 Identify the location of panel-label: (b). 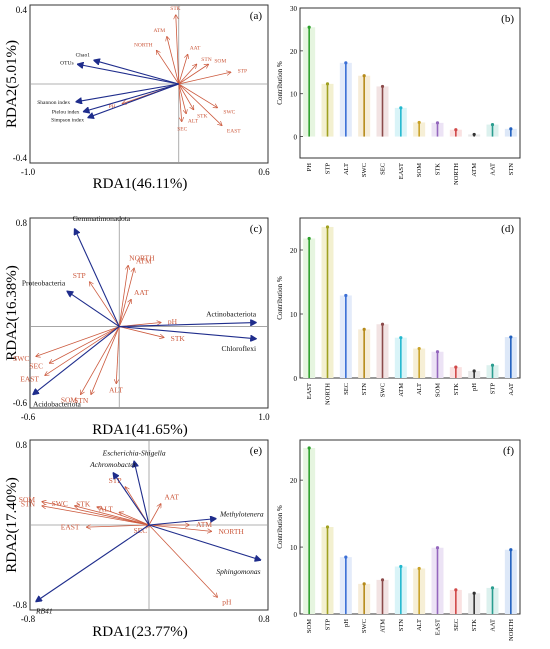
(507, 19).